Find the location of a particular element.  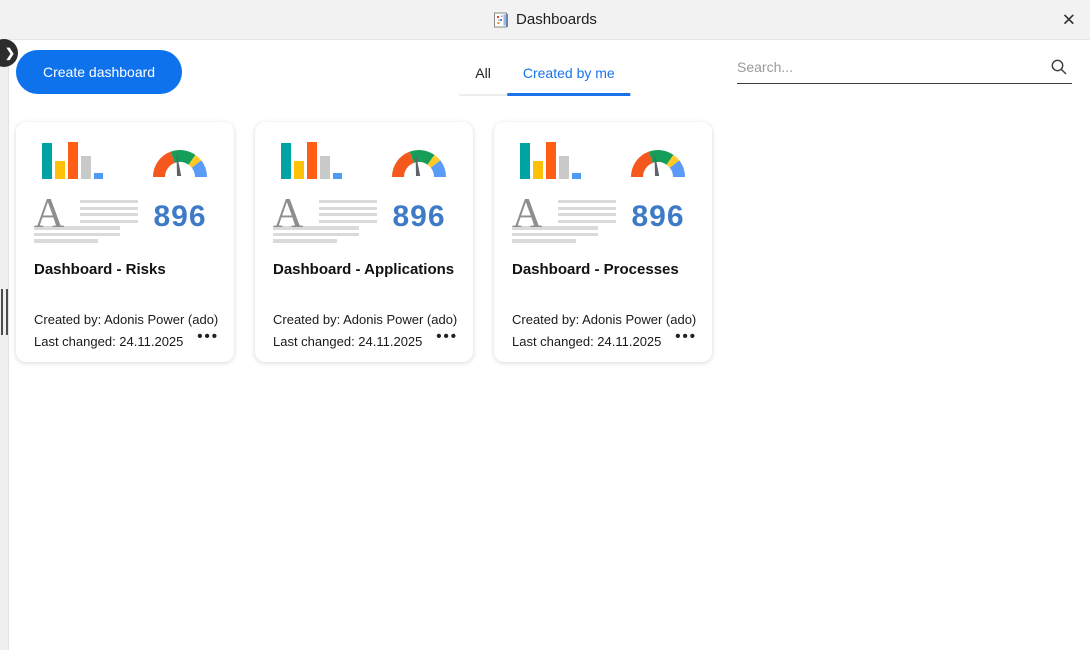

search-field is located at coordinates (904, 71).